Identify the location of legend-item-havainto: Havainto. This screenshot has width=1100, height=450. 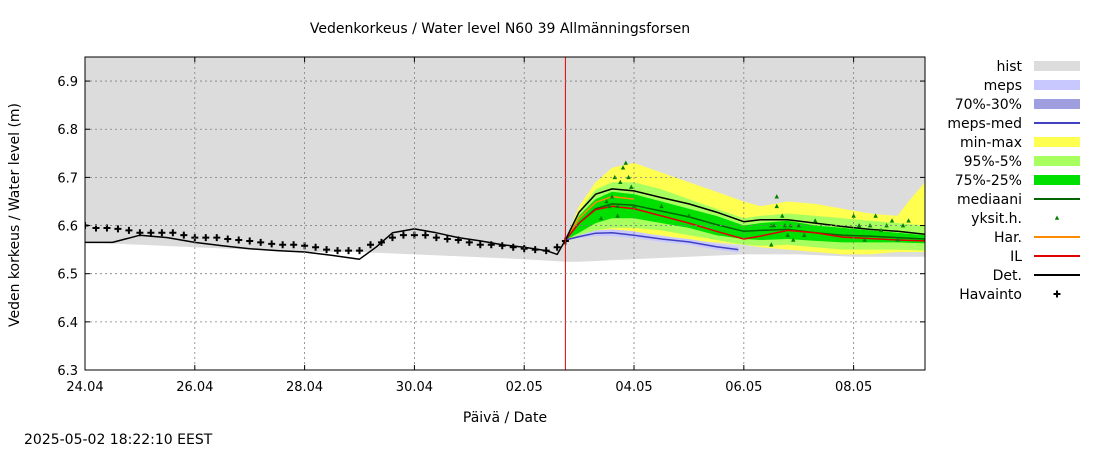
(1010, 295).